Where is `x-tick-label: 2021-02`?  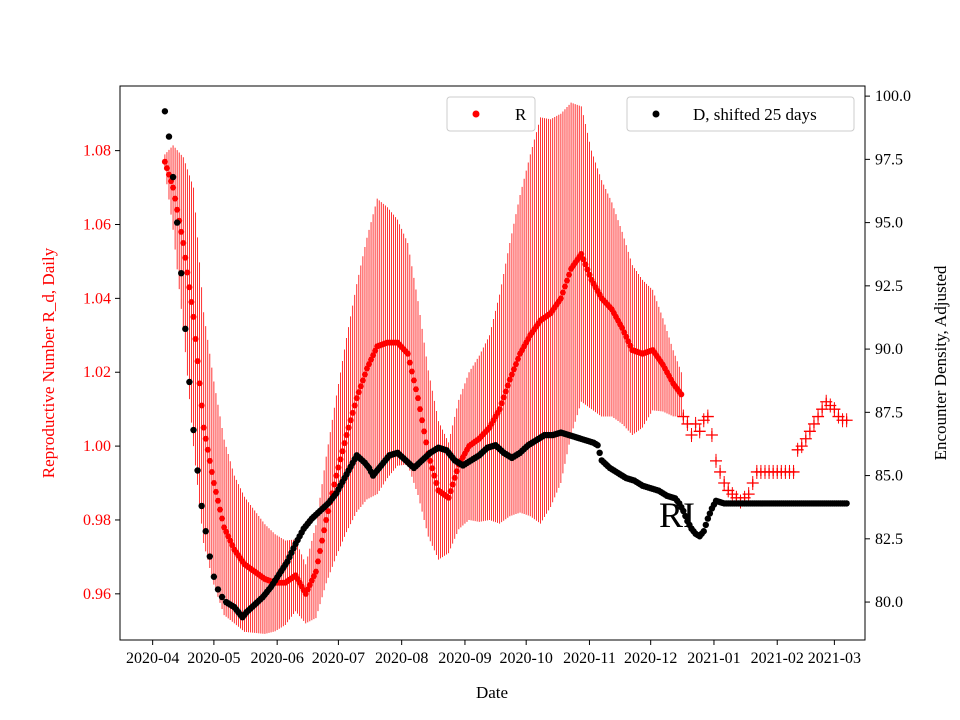 x-tick-label: 2021-02 is located at coordinates (777, 658).